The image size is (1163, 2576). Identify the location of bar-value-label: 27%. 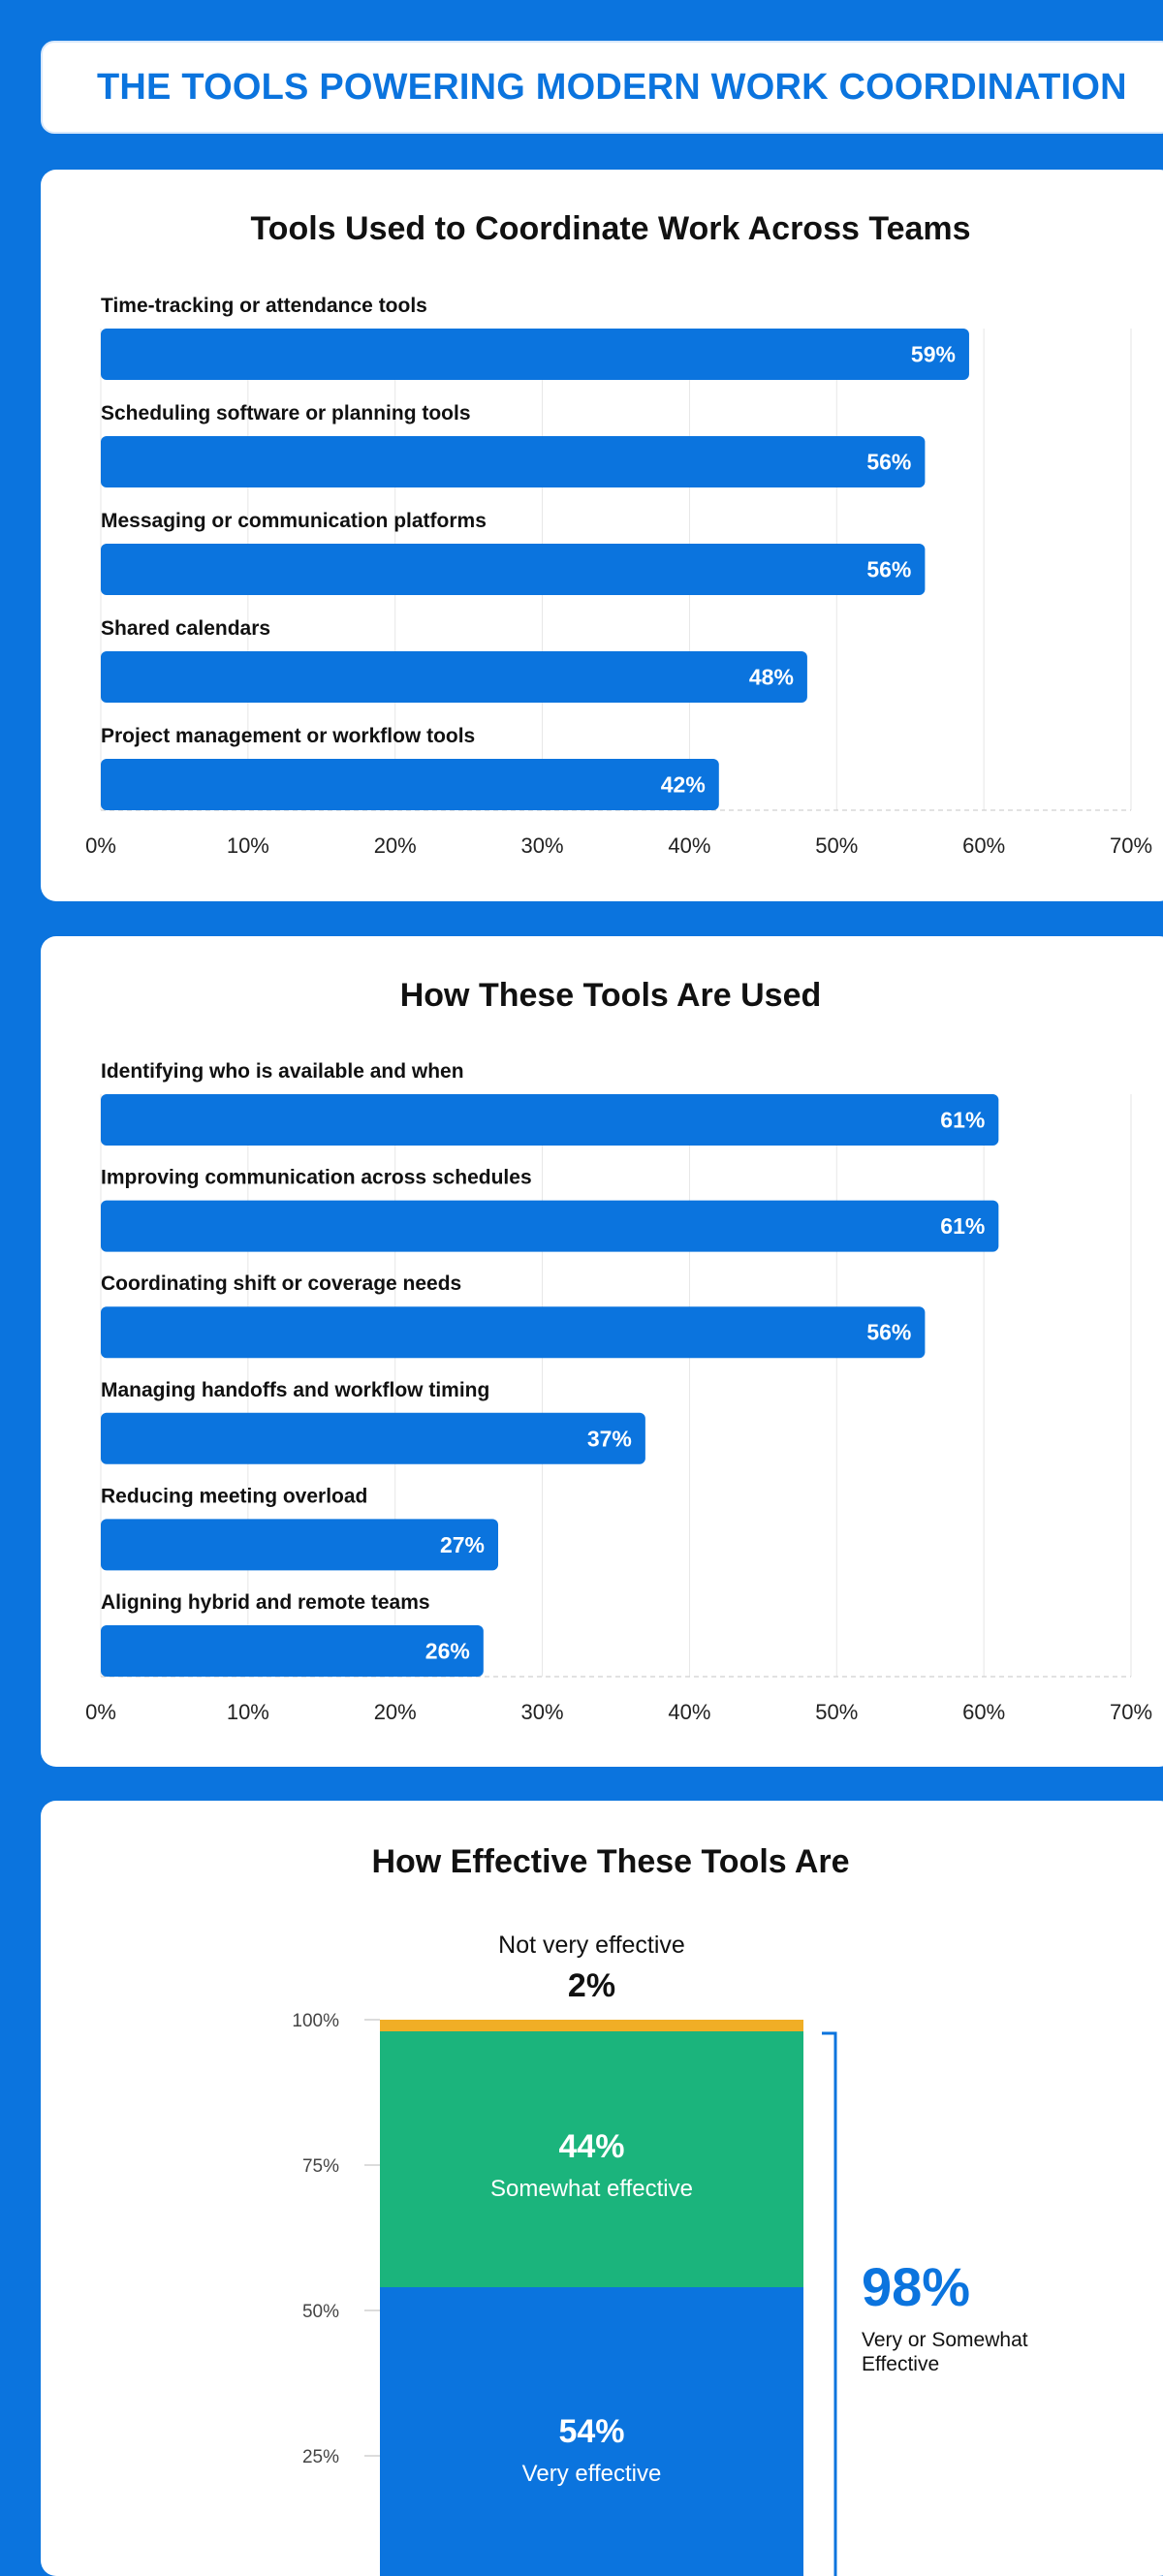
(462, 1544).